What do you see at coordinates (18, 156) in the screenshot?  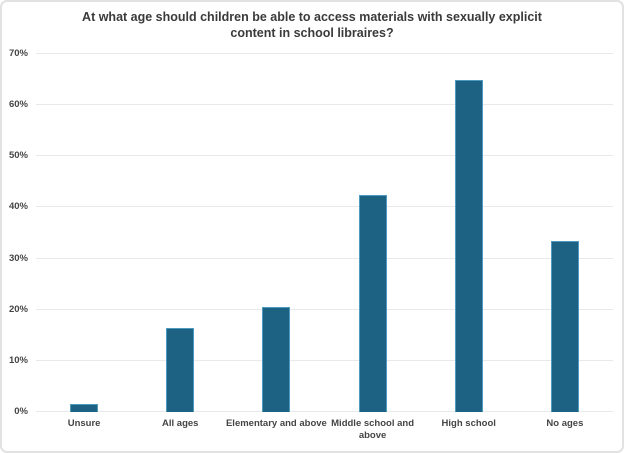 I see `y-tick-label: 50%` at bounding box center [18, 156].